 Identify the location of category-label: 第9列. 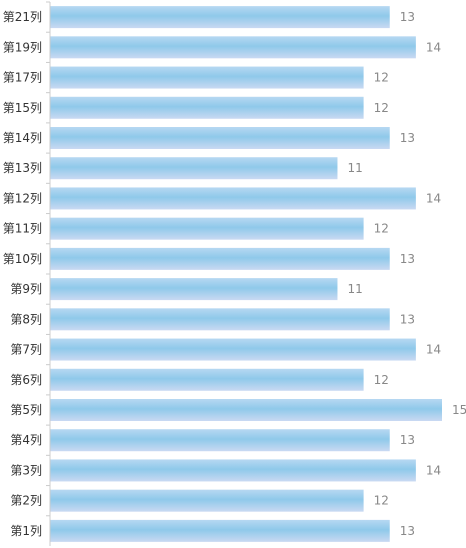
(26, 289).